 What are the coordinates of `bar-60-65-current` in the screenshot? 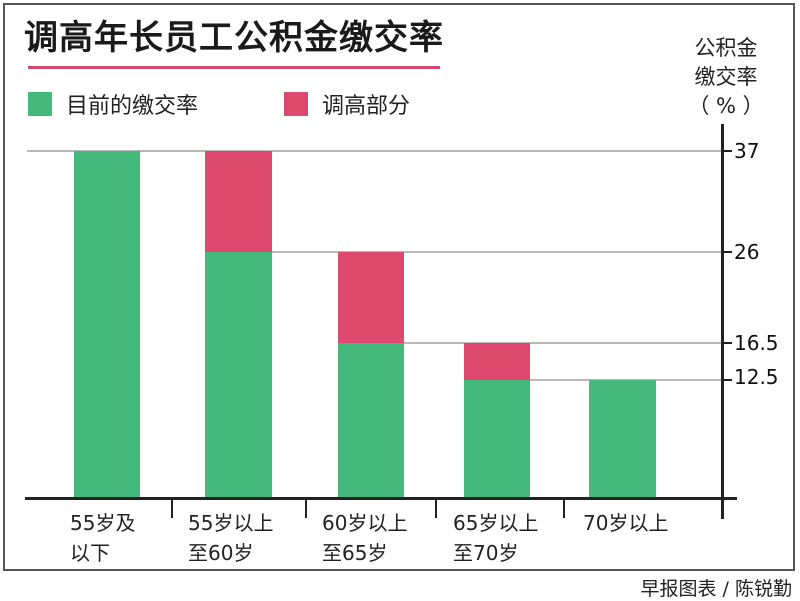 It's located at (371, 420).